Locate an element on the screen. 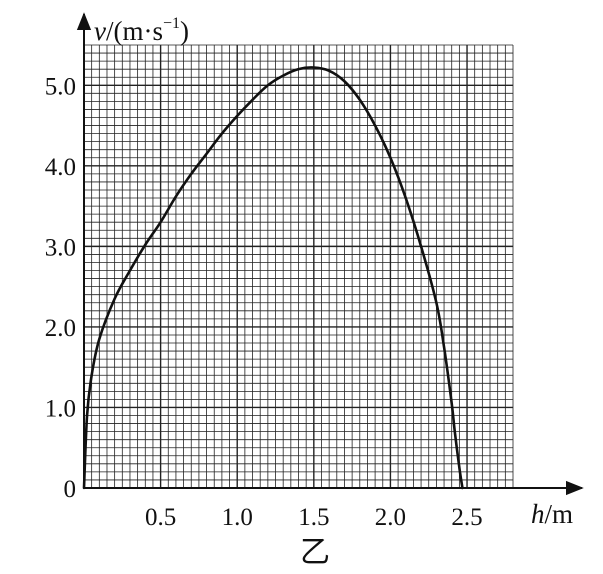 The height and width of the screenshot is (574, 603). x-tick-label: 1.0 is located at coordinates (237, 517).